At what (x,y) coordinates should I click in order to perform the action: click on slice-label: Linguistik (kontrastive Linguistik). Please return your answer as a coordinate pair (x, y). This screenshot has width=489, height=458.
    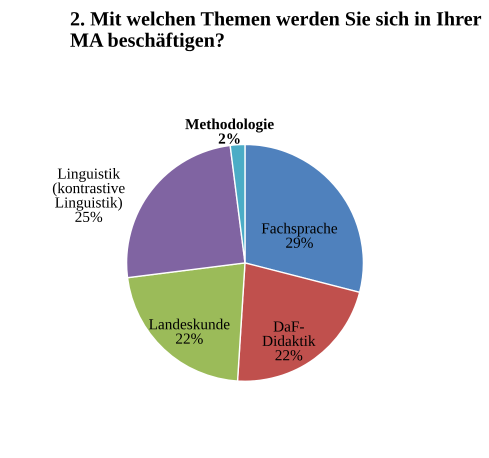
    Looking at the image, I should click on (88, 189).